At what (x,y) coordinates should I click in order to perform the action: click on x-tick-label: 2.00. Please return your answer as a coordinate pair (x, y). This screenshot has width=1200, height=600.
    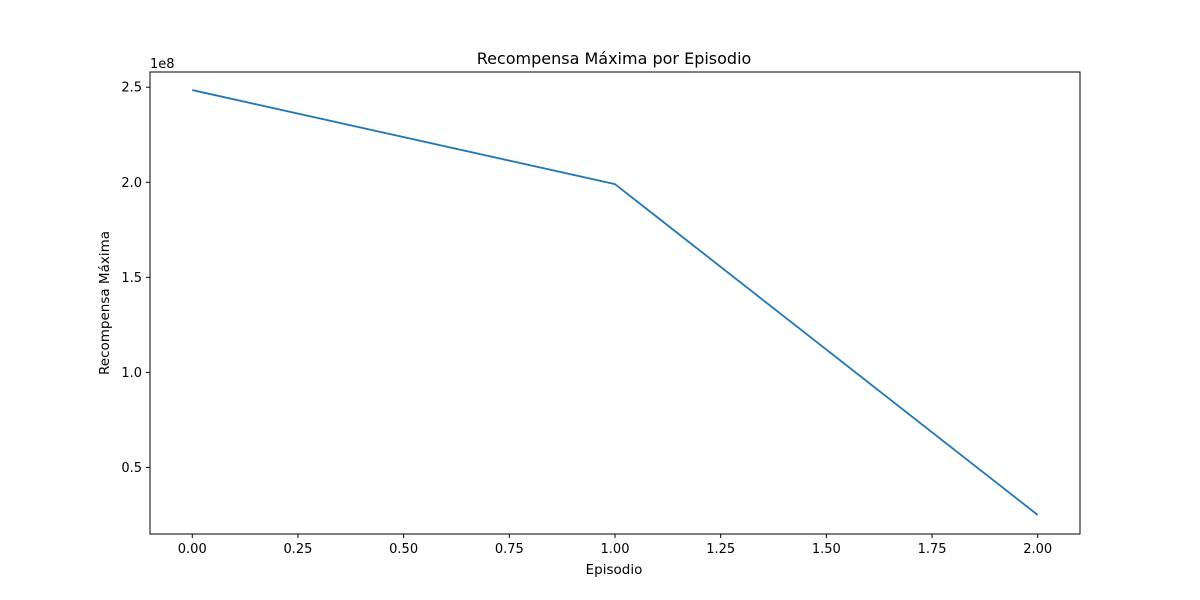
    Looking at the image, I should click on (1037, 549).